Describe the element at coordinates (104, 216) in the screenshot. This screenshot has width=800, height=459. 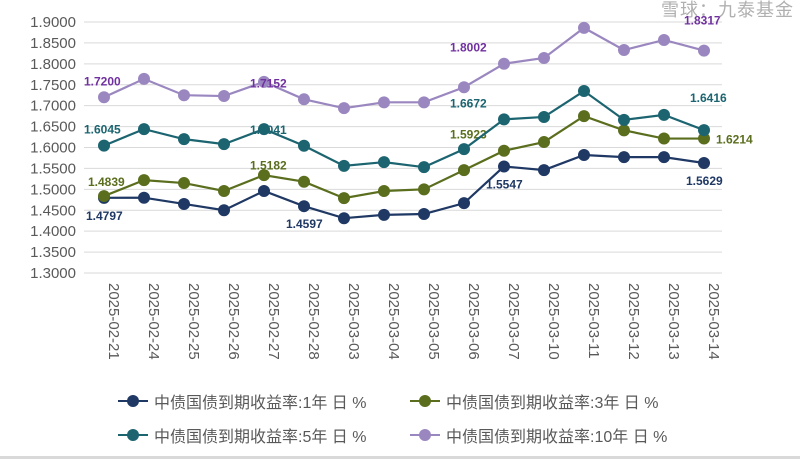
I see `data-label: 1.4797` at that location.